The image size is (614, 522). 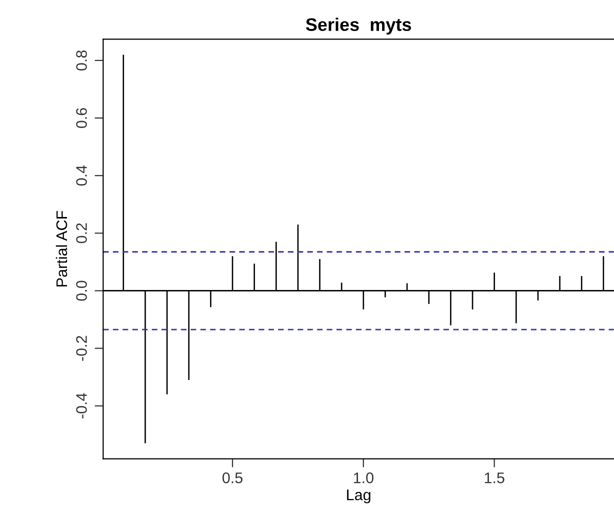 What do you see at coordinates (81, 405) in the screenshot?
I see `y-tick-label: -0.4` at bounding box center [81, 405].